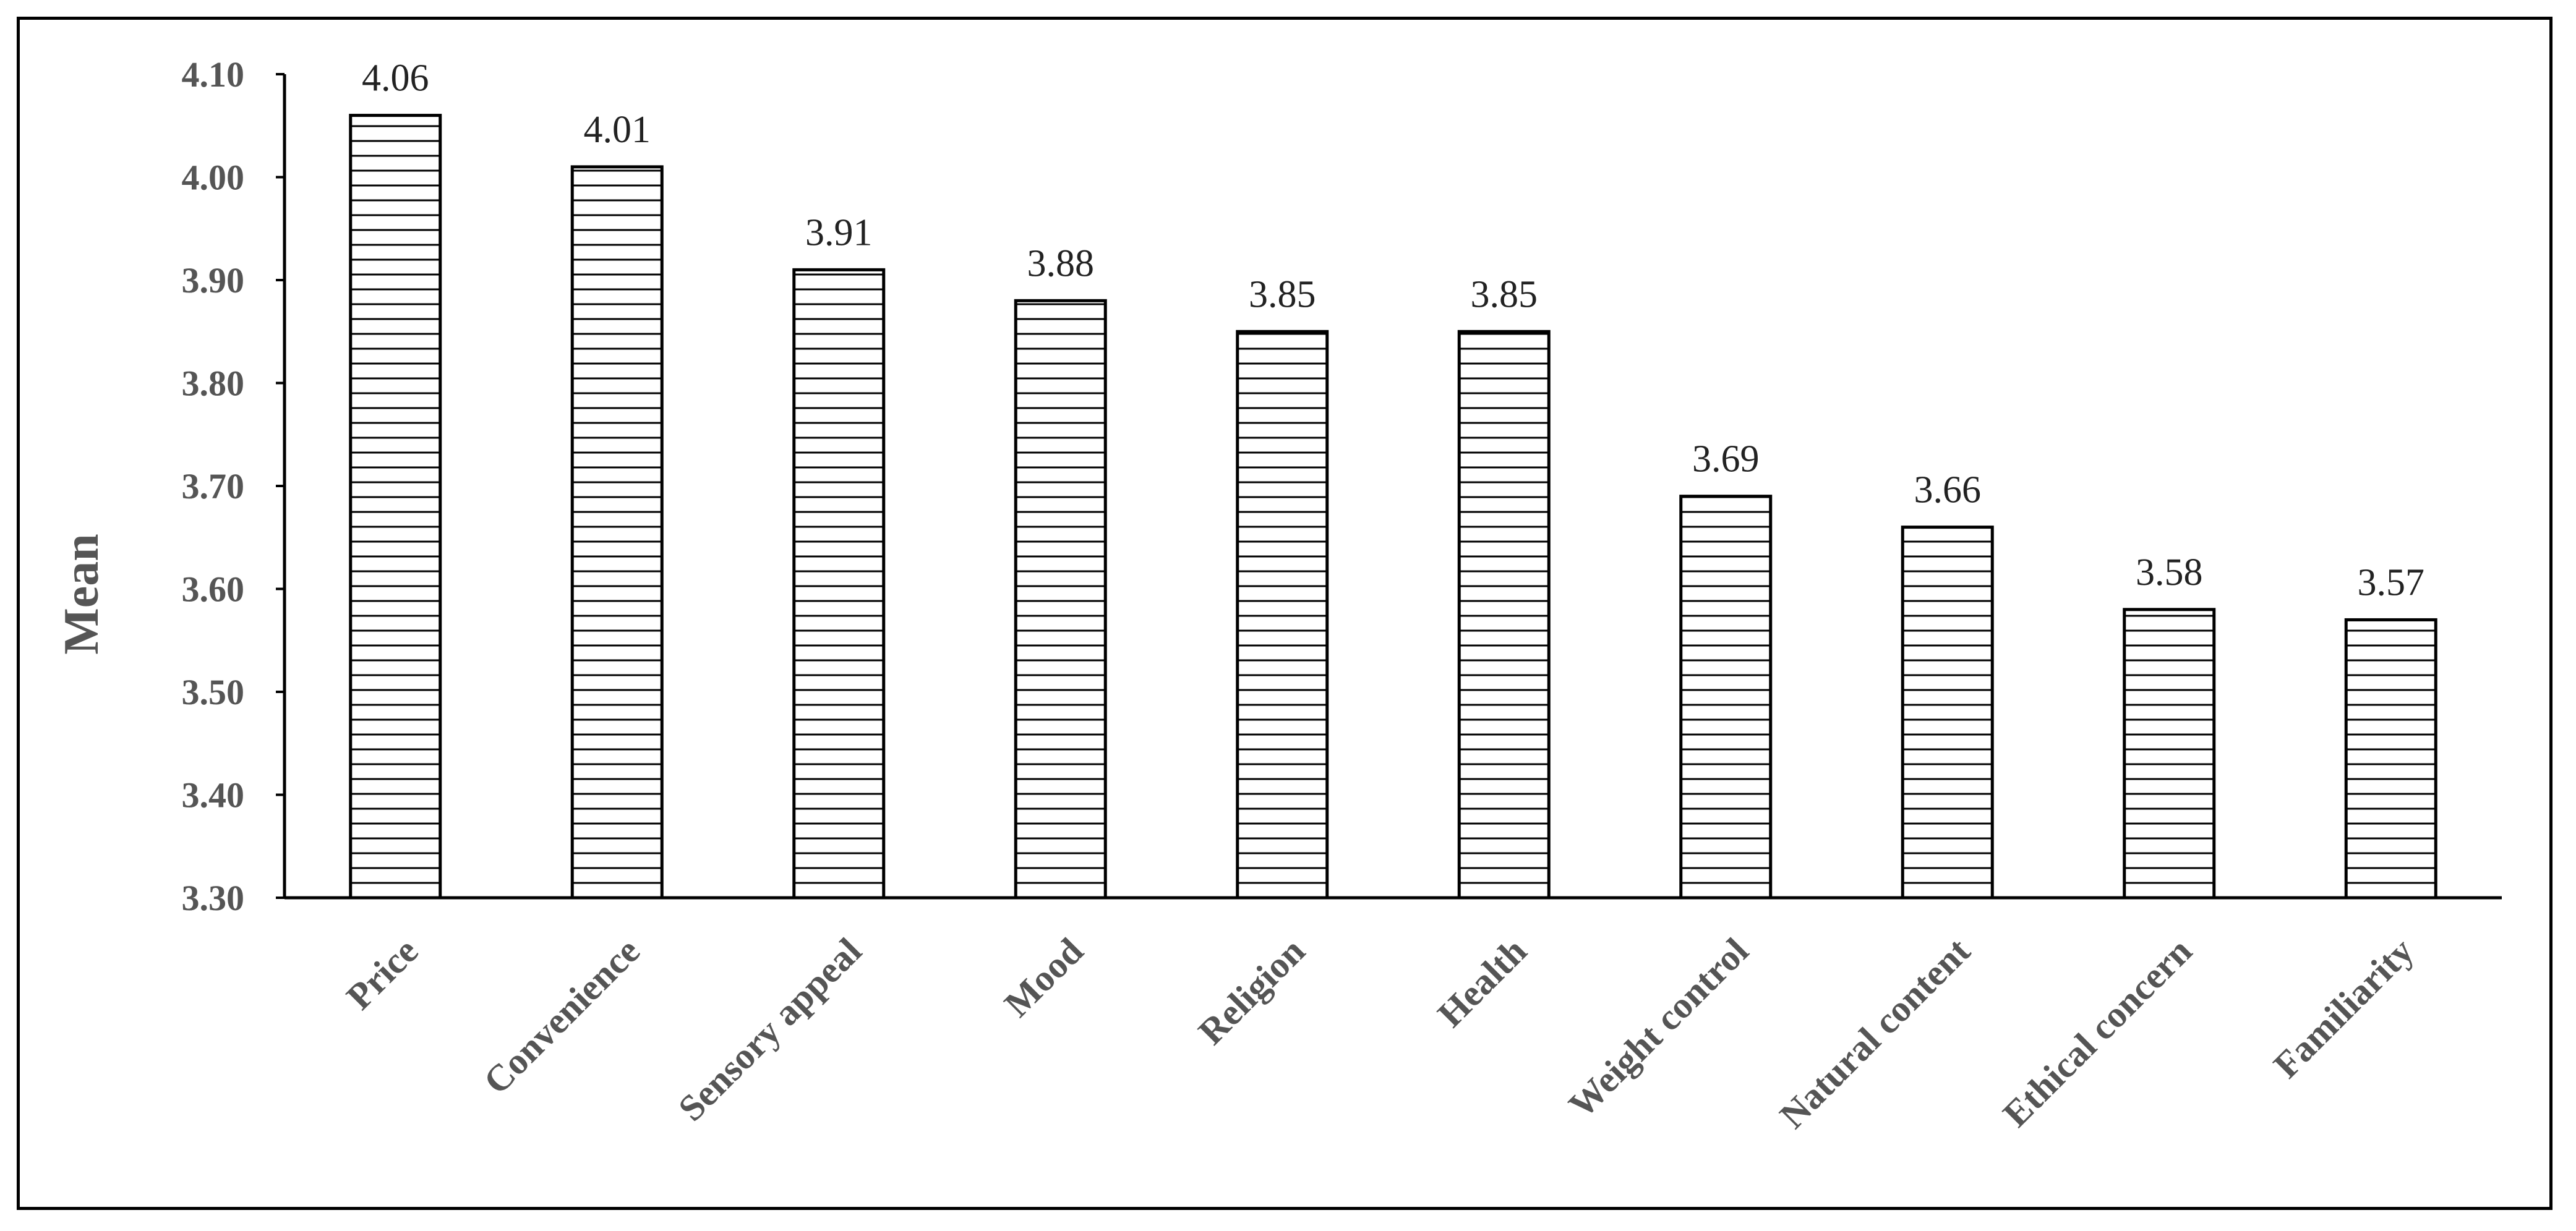 The height and width of the screenshot is (1231, 2576). I want to click on category-label: Natural content, so click(1875, 1033).